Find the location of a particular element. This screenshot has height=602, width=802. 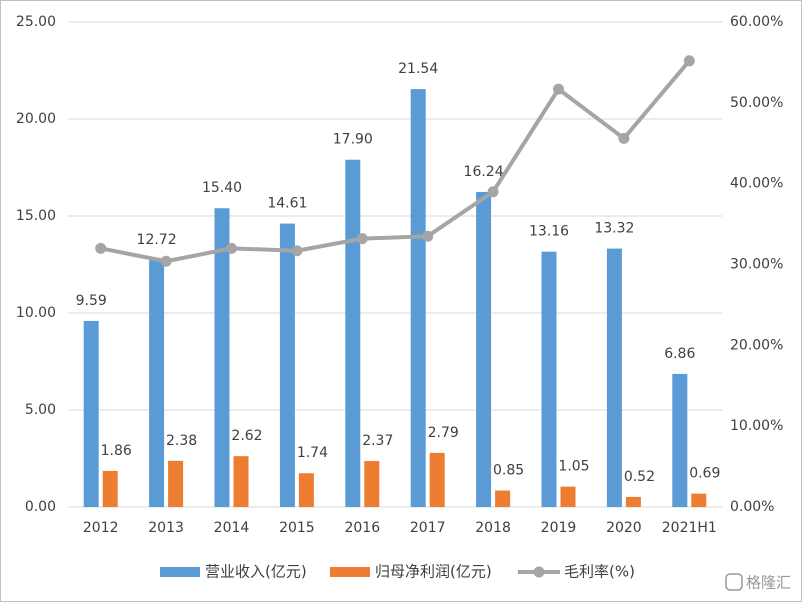

data-label: 6.86 is located at coordinates (679, 354).